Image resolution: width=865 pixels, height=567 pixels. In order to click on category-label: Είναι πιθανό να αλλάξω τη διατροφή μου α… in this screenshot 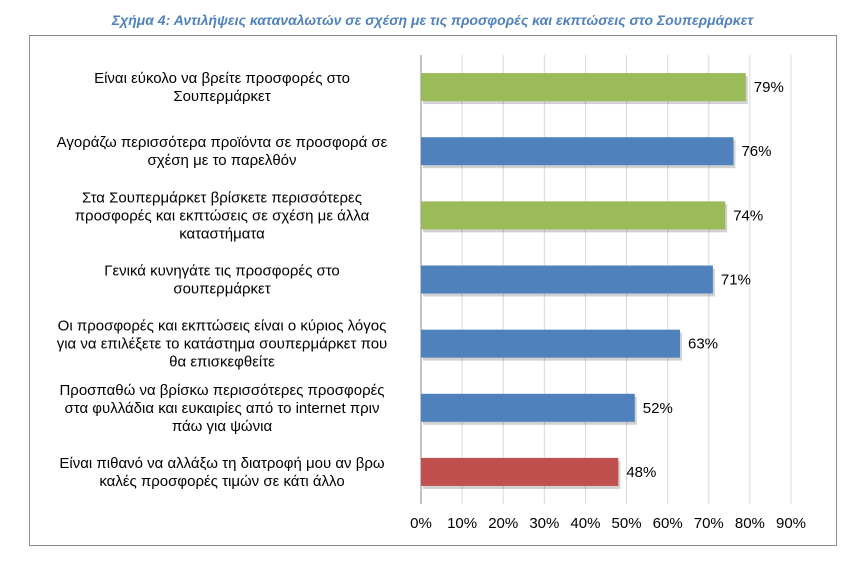, I will do `click(221, 472)`.